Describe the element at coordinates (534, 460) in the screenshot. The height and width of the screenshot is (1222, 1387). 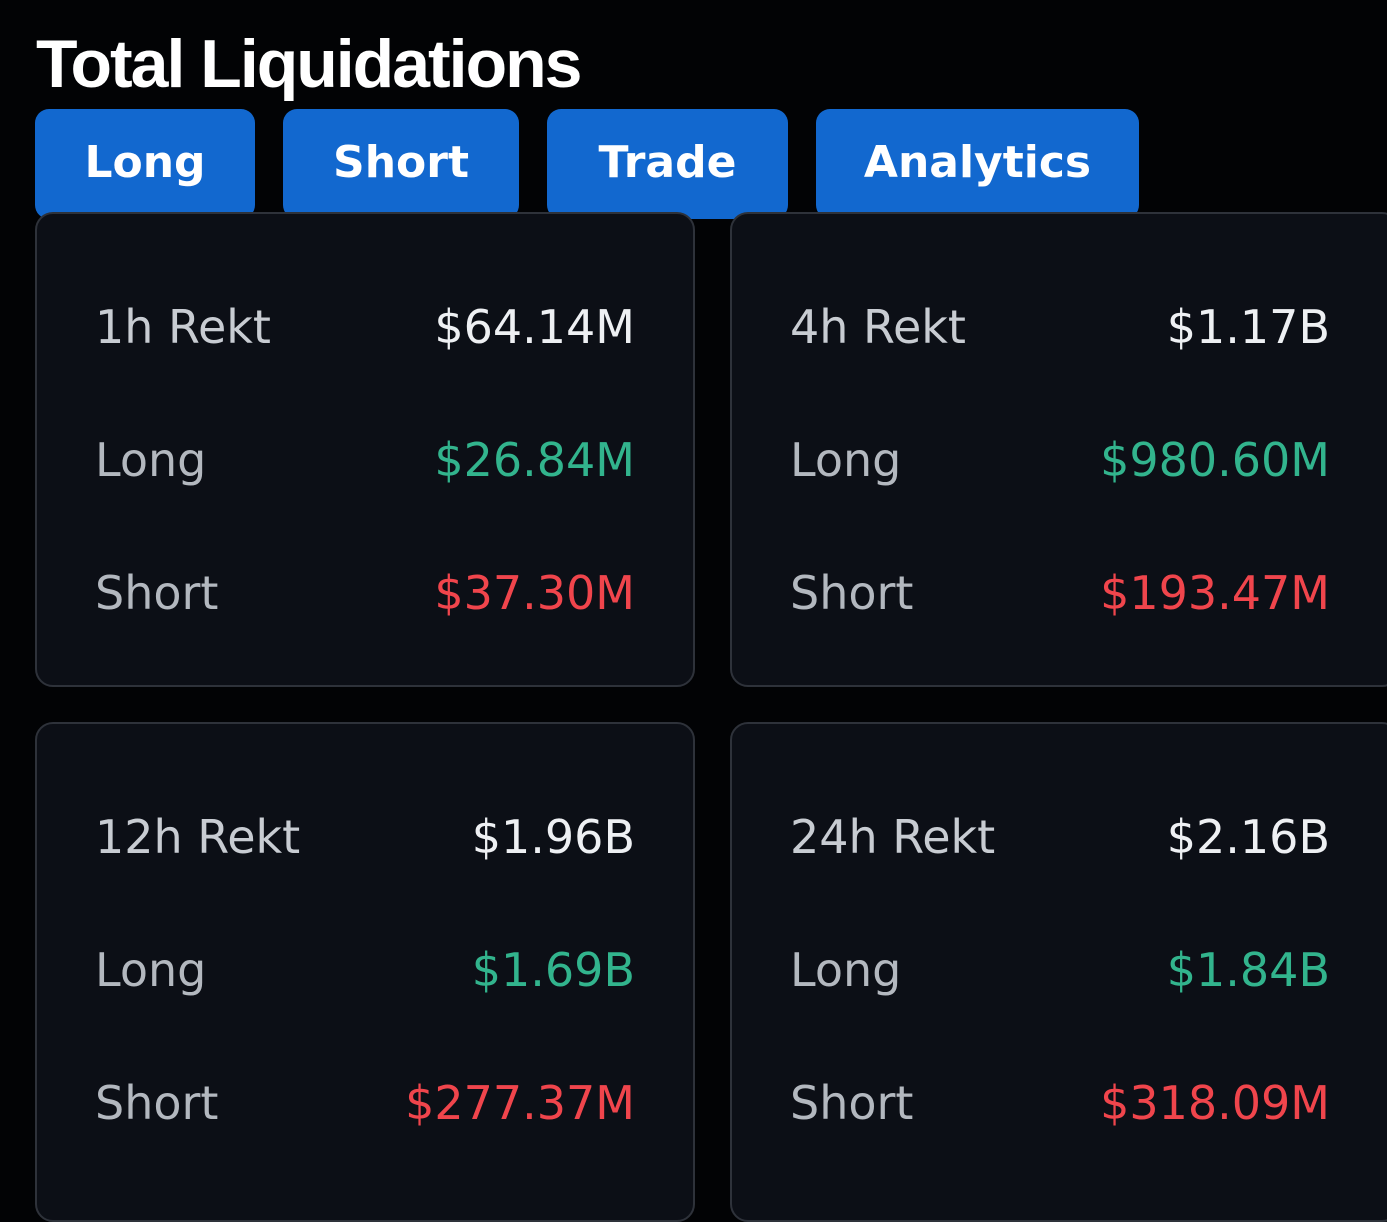
I see `long-value: $26.84M` at that location.